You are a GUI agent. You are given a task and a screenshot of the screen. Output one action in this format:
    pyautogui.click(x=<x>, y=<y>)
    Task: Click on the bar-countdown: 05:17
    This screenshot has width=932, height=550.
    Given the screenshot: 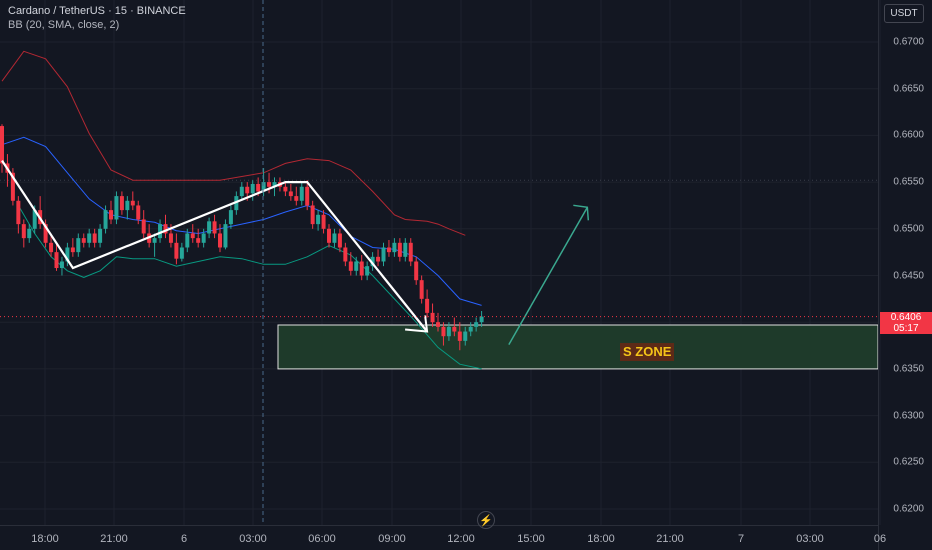 What is the action you would take?
    pyautogui.click(x=906, y=328)
    